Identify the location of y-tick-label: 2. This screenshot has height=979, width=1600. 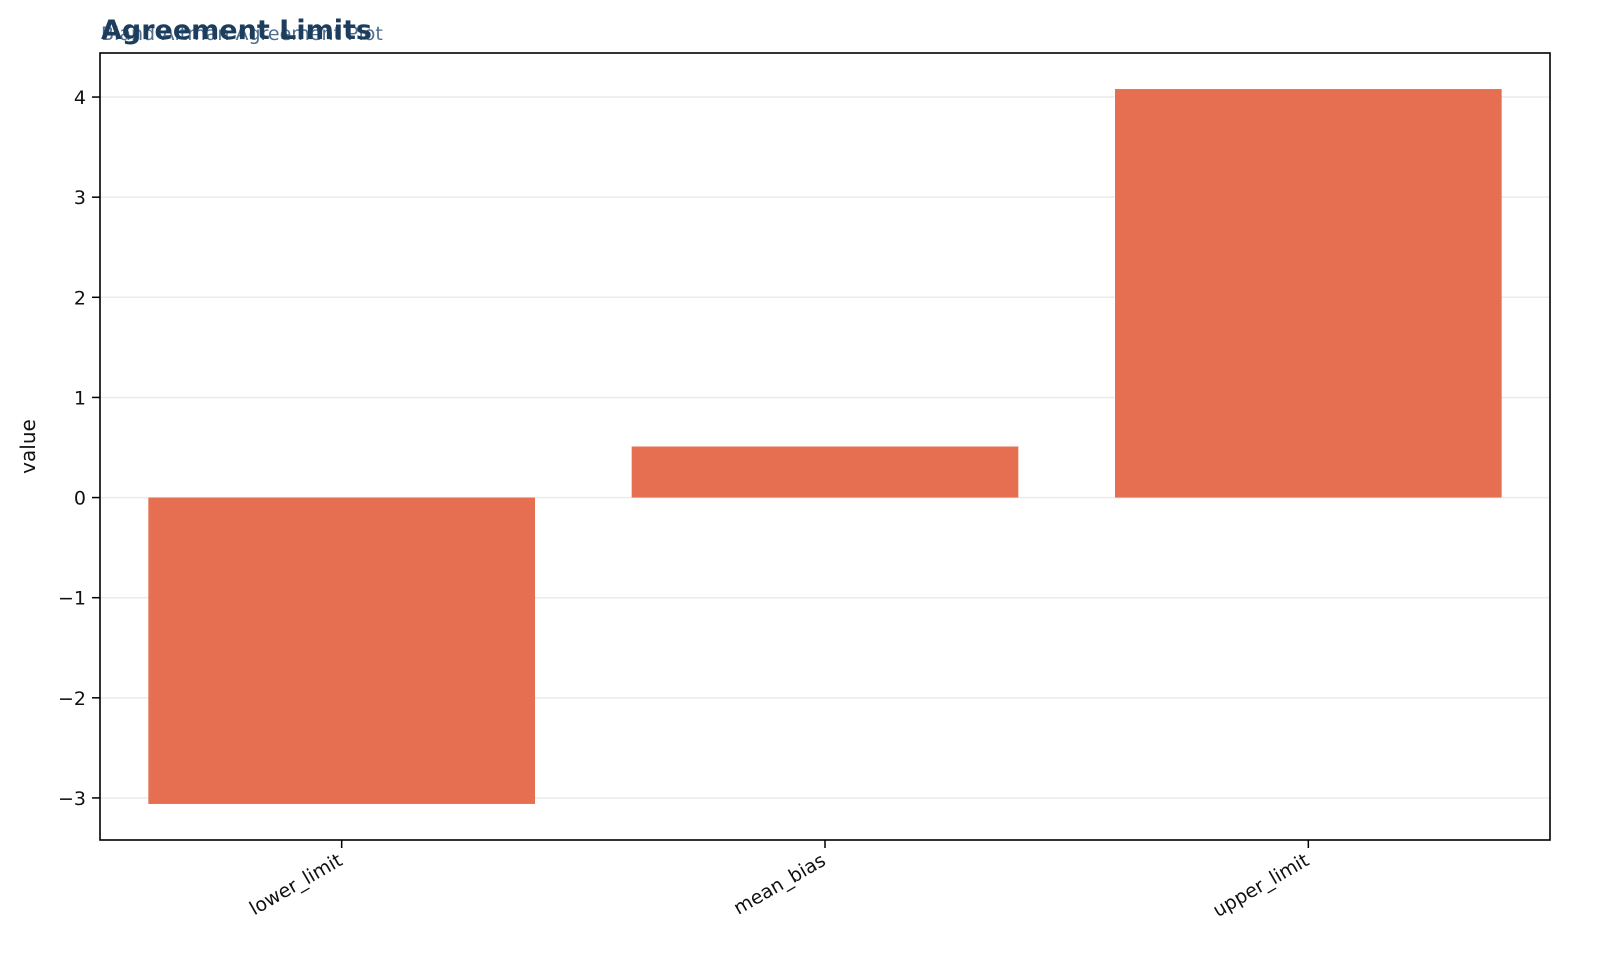
(80, 298).